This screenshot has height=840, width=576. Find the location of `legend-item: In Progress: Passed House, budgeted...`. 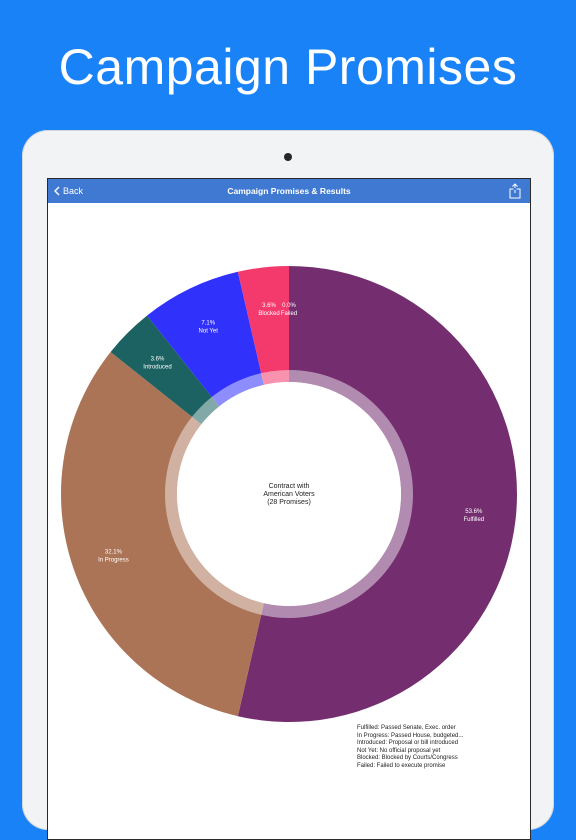

legend-item: In Progress: Passed House, budgeted... is located at coordinates (410, 735).